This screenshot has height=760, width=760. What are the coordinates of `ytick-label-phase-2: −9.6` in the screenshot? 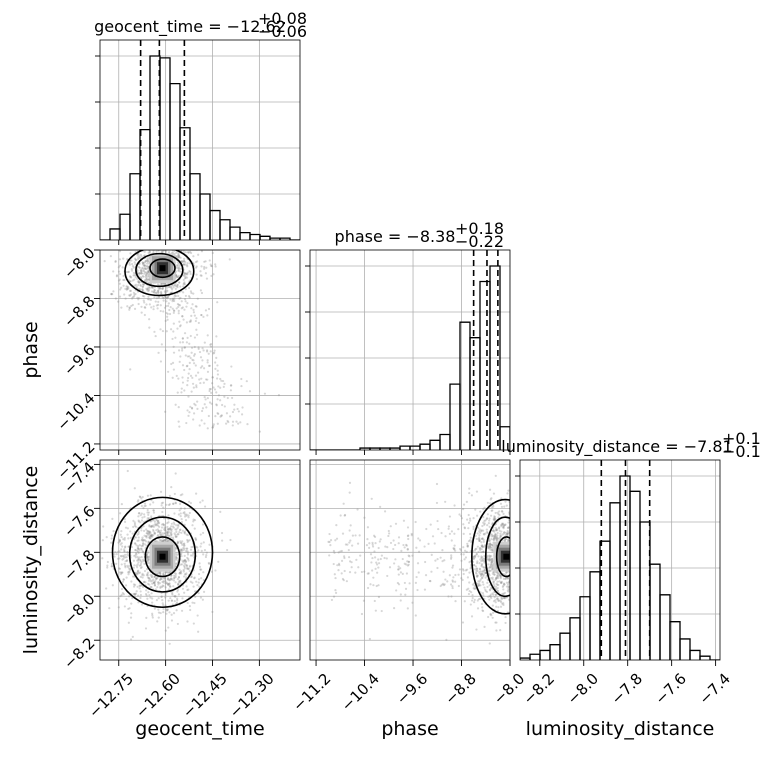 It's located at (79, 360).